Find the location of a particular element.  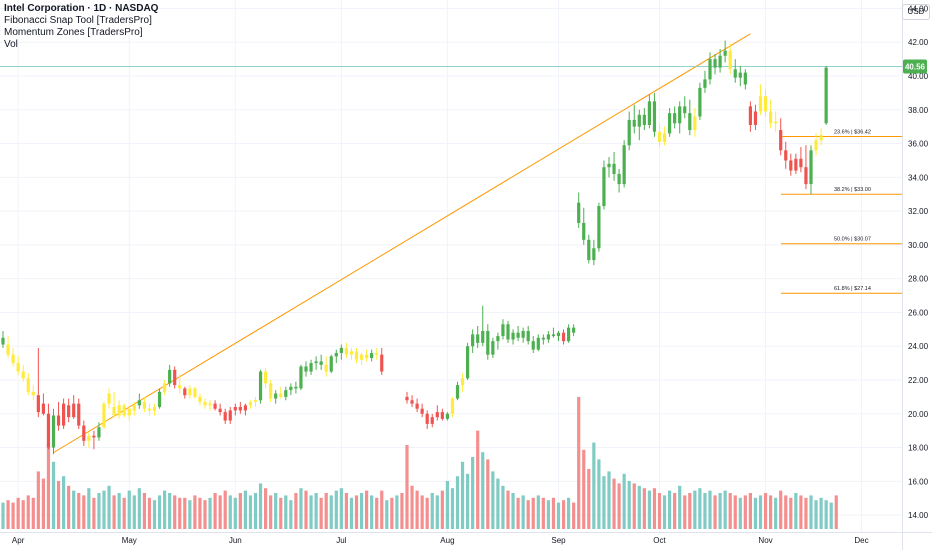

indicator-fibonacci: Fibonacci Snap Tool [TradersPro] is located at coordinates (78, 20).